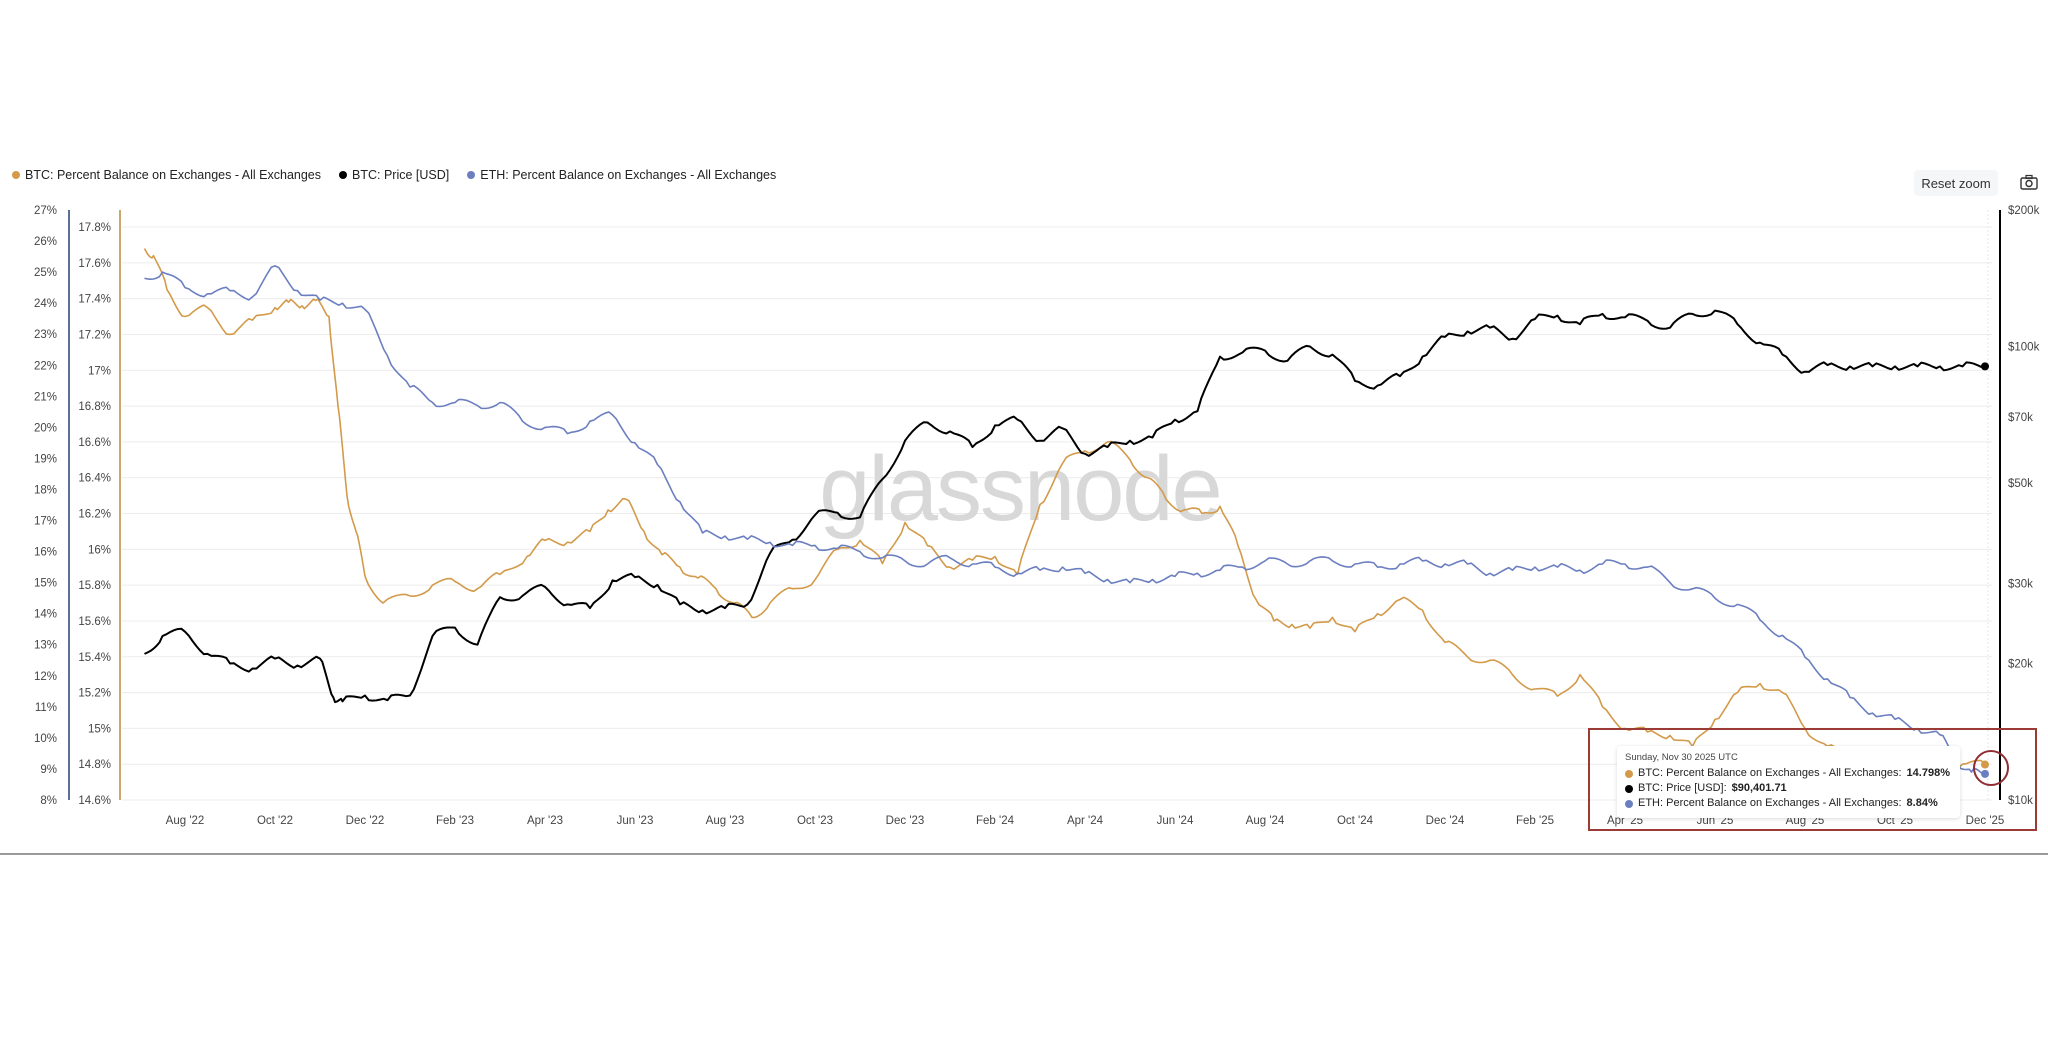 This screenshot has height=1040, width=2048. I want to click on btc-pct-axis-tick: 16.6%, so click(94, 443).